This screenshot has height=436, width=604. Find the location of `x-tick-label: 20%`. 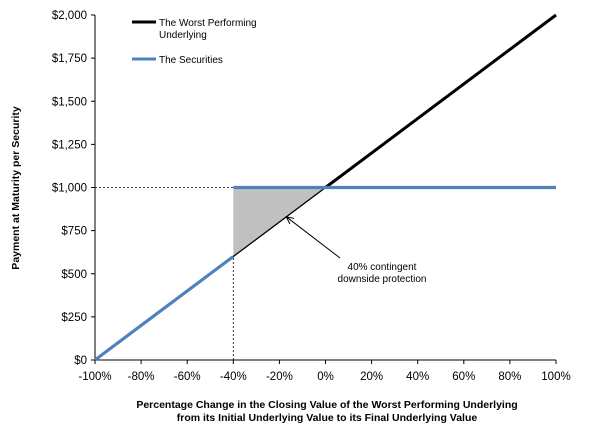

x-tick-label: 20% is located at coordinates (371, 377).